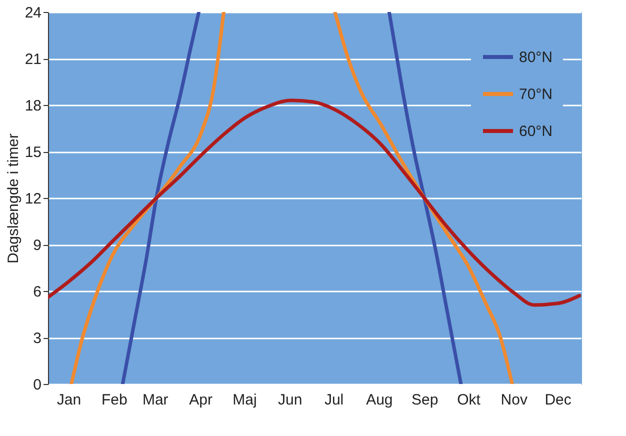  Describe the element at coordinates (290, 400) in the screenshot. I see `x-tick-label: Jun` at that location.